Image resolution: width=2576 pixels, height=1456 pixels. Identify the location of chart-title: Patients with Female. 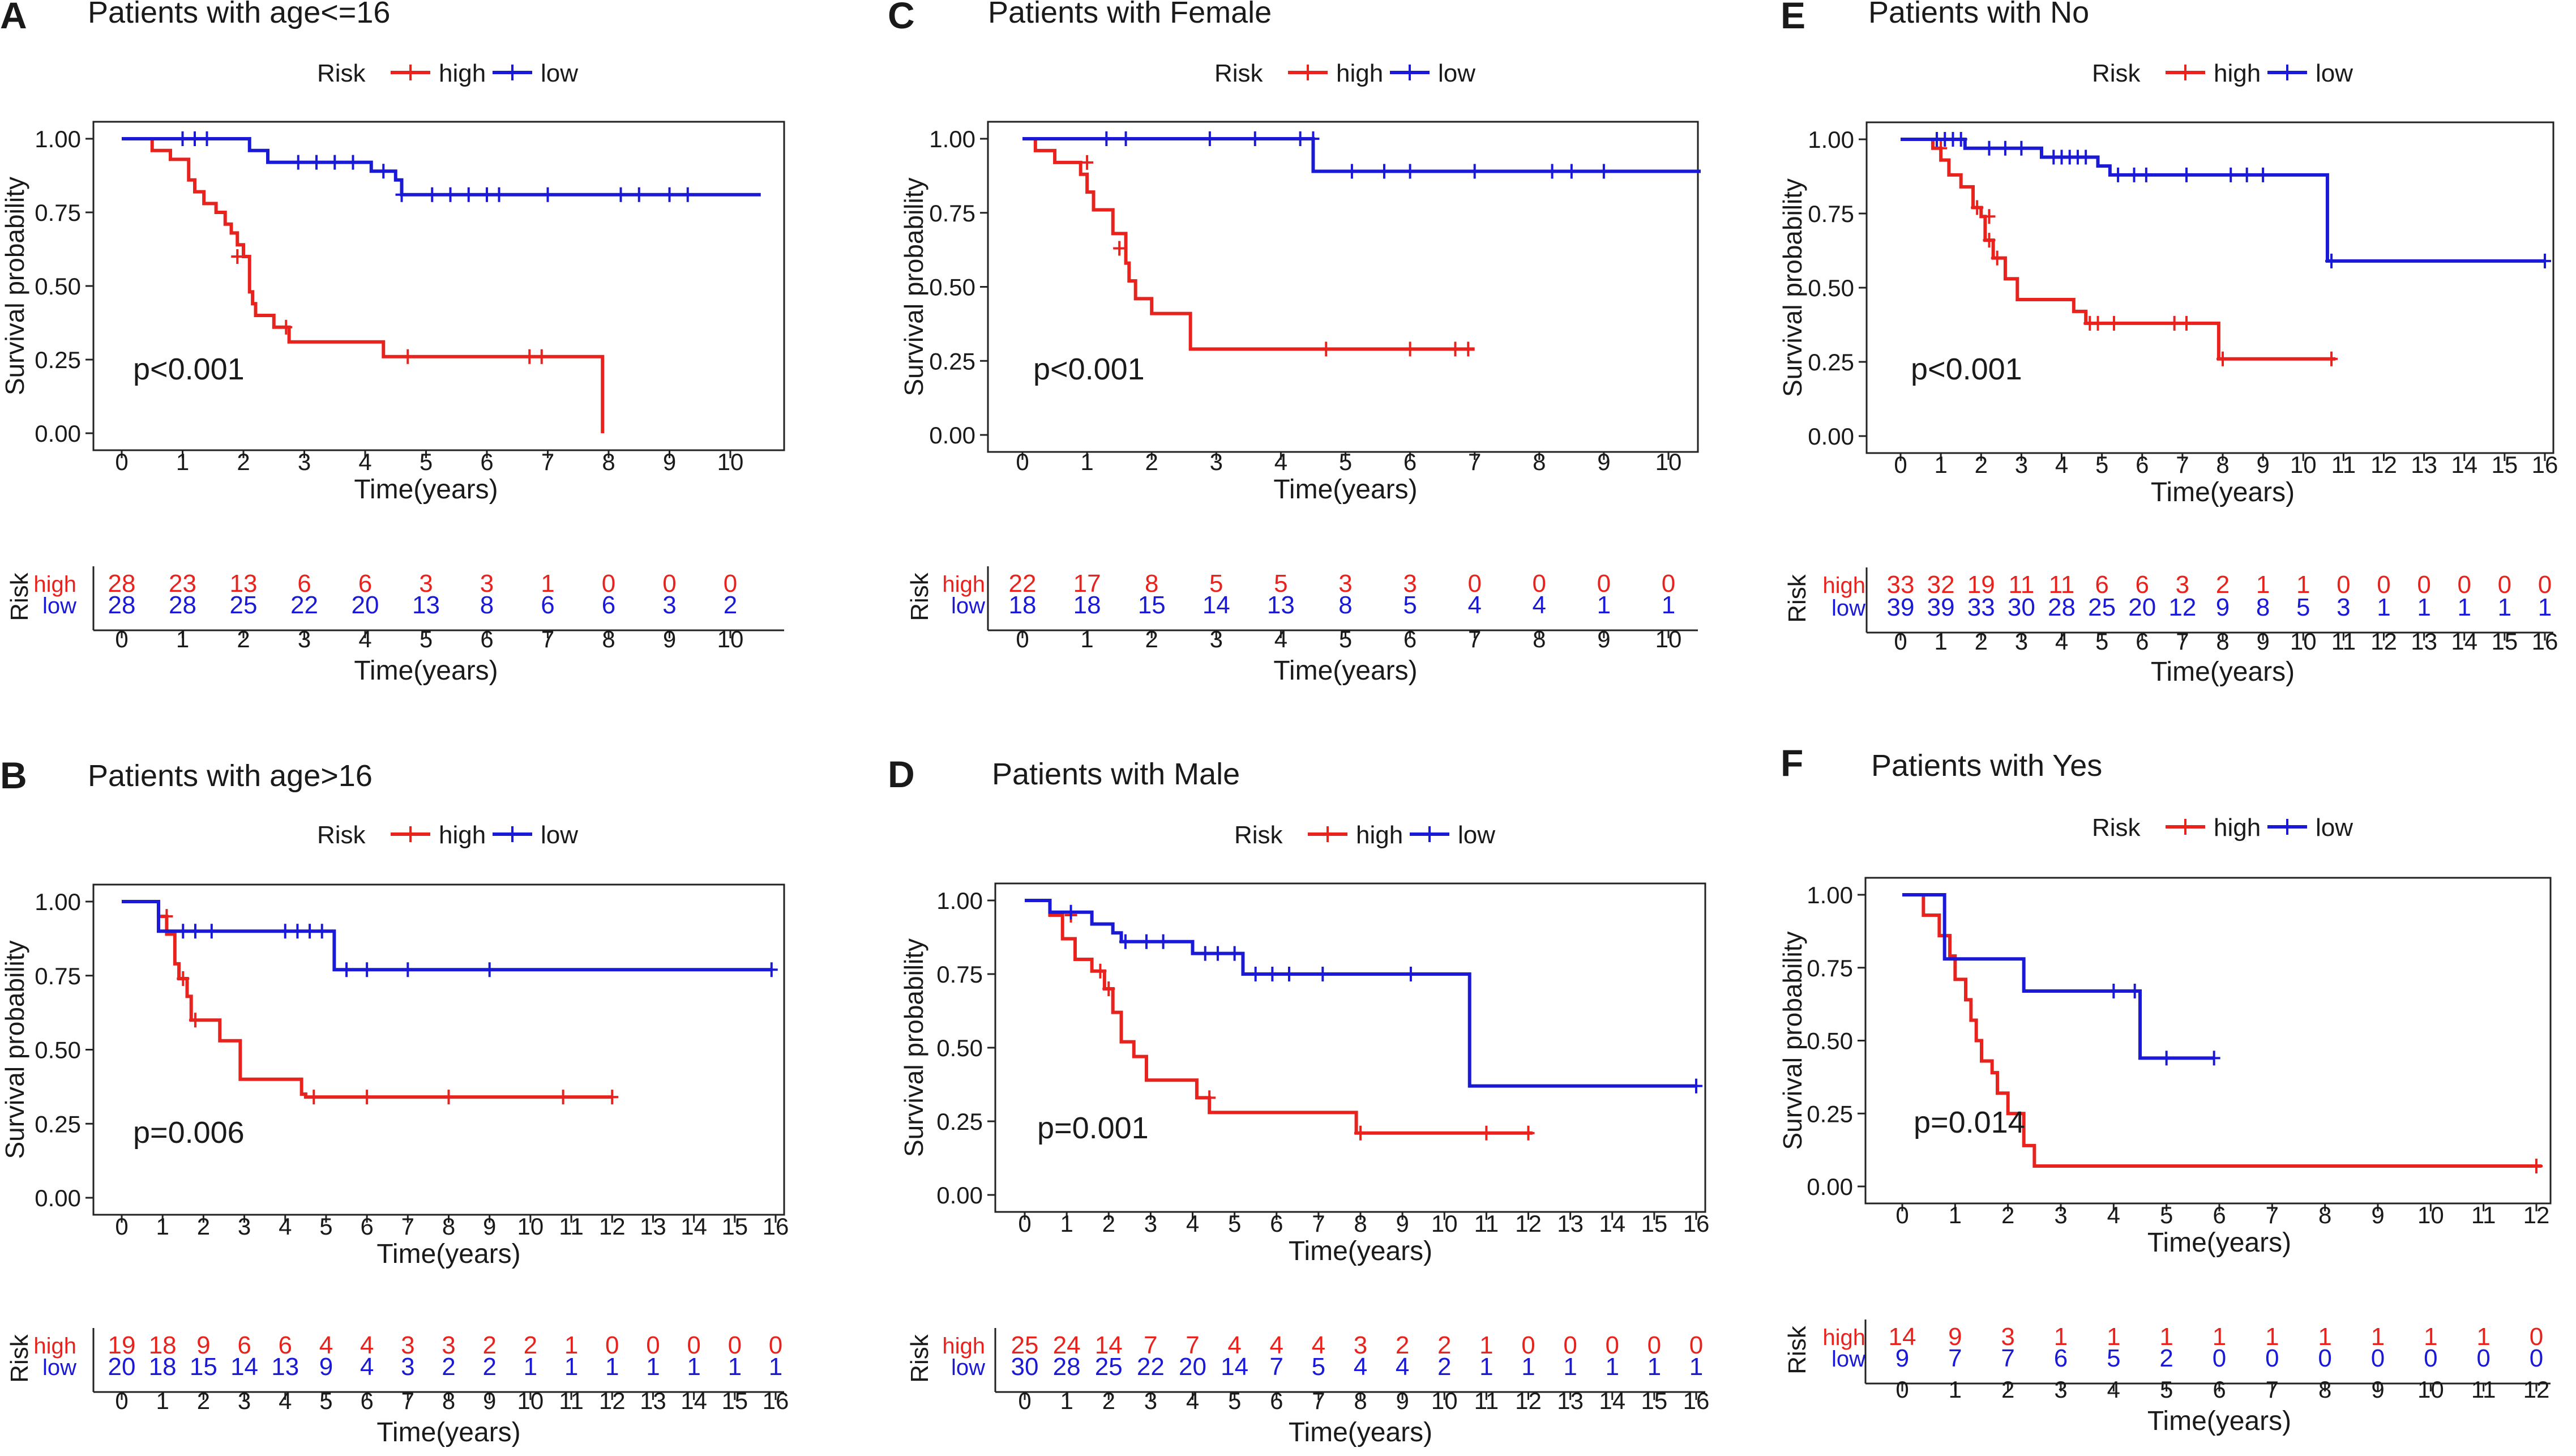
(1130, 14).